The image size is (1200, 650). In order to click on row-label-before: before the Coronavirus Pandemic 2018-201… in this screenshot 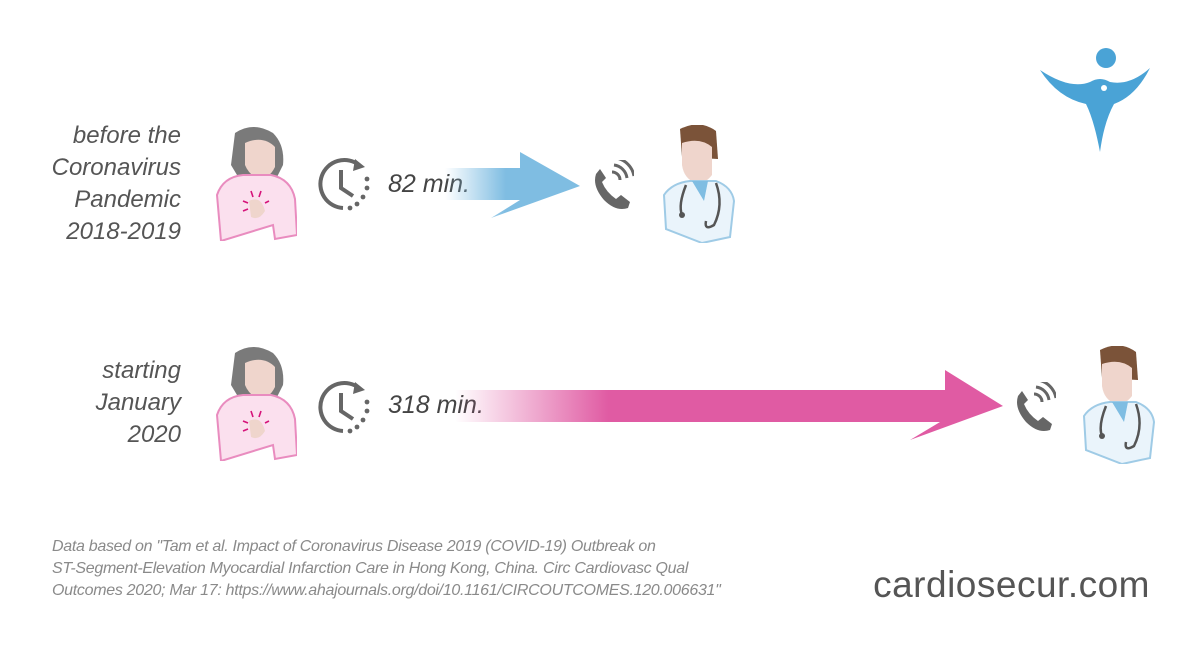, I will do `click(116, 183)`.